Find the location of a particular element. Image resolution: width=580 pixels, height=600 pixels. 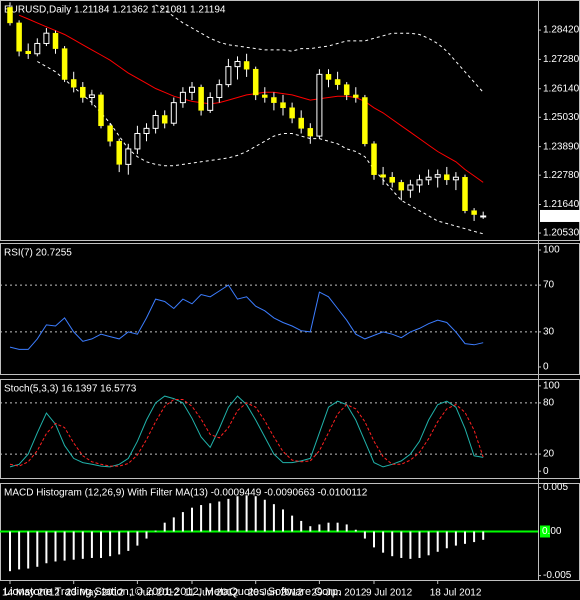

panel-title: Stoch(5,3,3) 16.1397 16.5773 is located at coordinates (70, 389).